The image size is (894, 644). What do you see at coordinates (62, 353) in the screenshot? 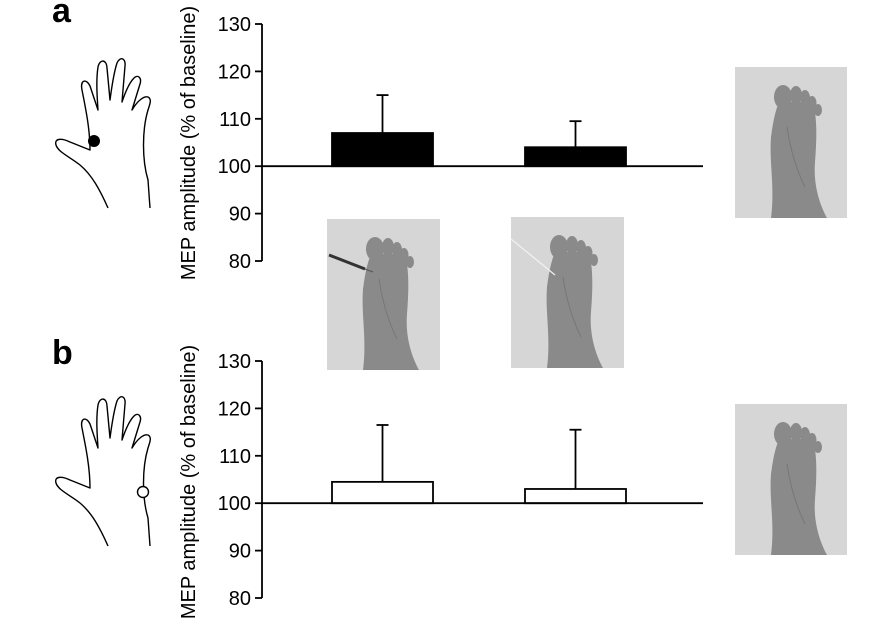
I see `panel-label-b: b` at bounding box center [62, 353].